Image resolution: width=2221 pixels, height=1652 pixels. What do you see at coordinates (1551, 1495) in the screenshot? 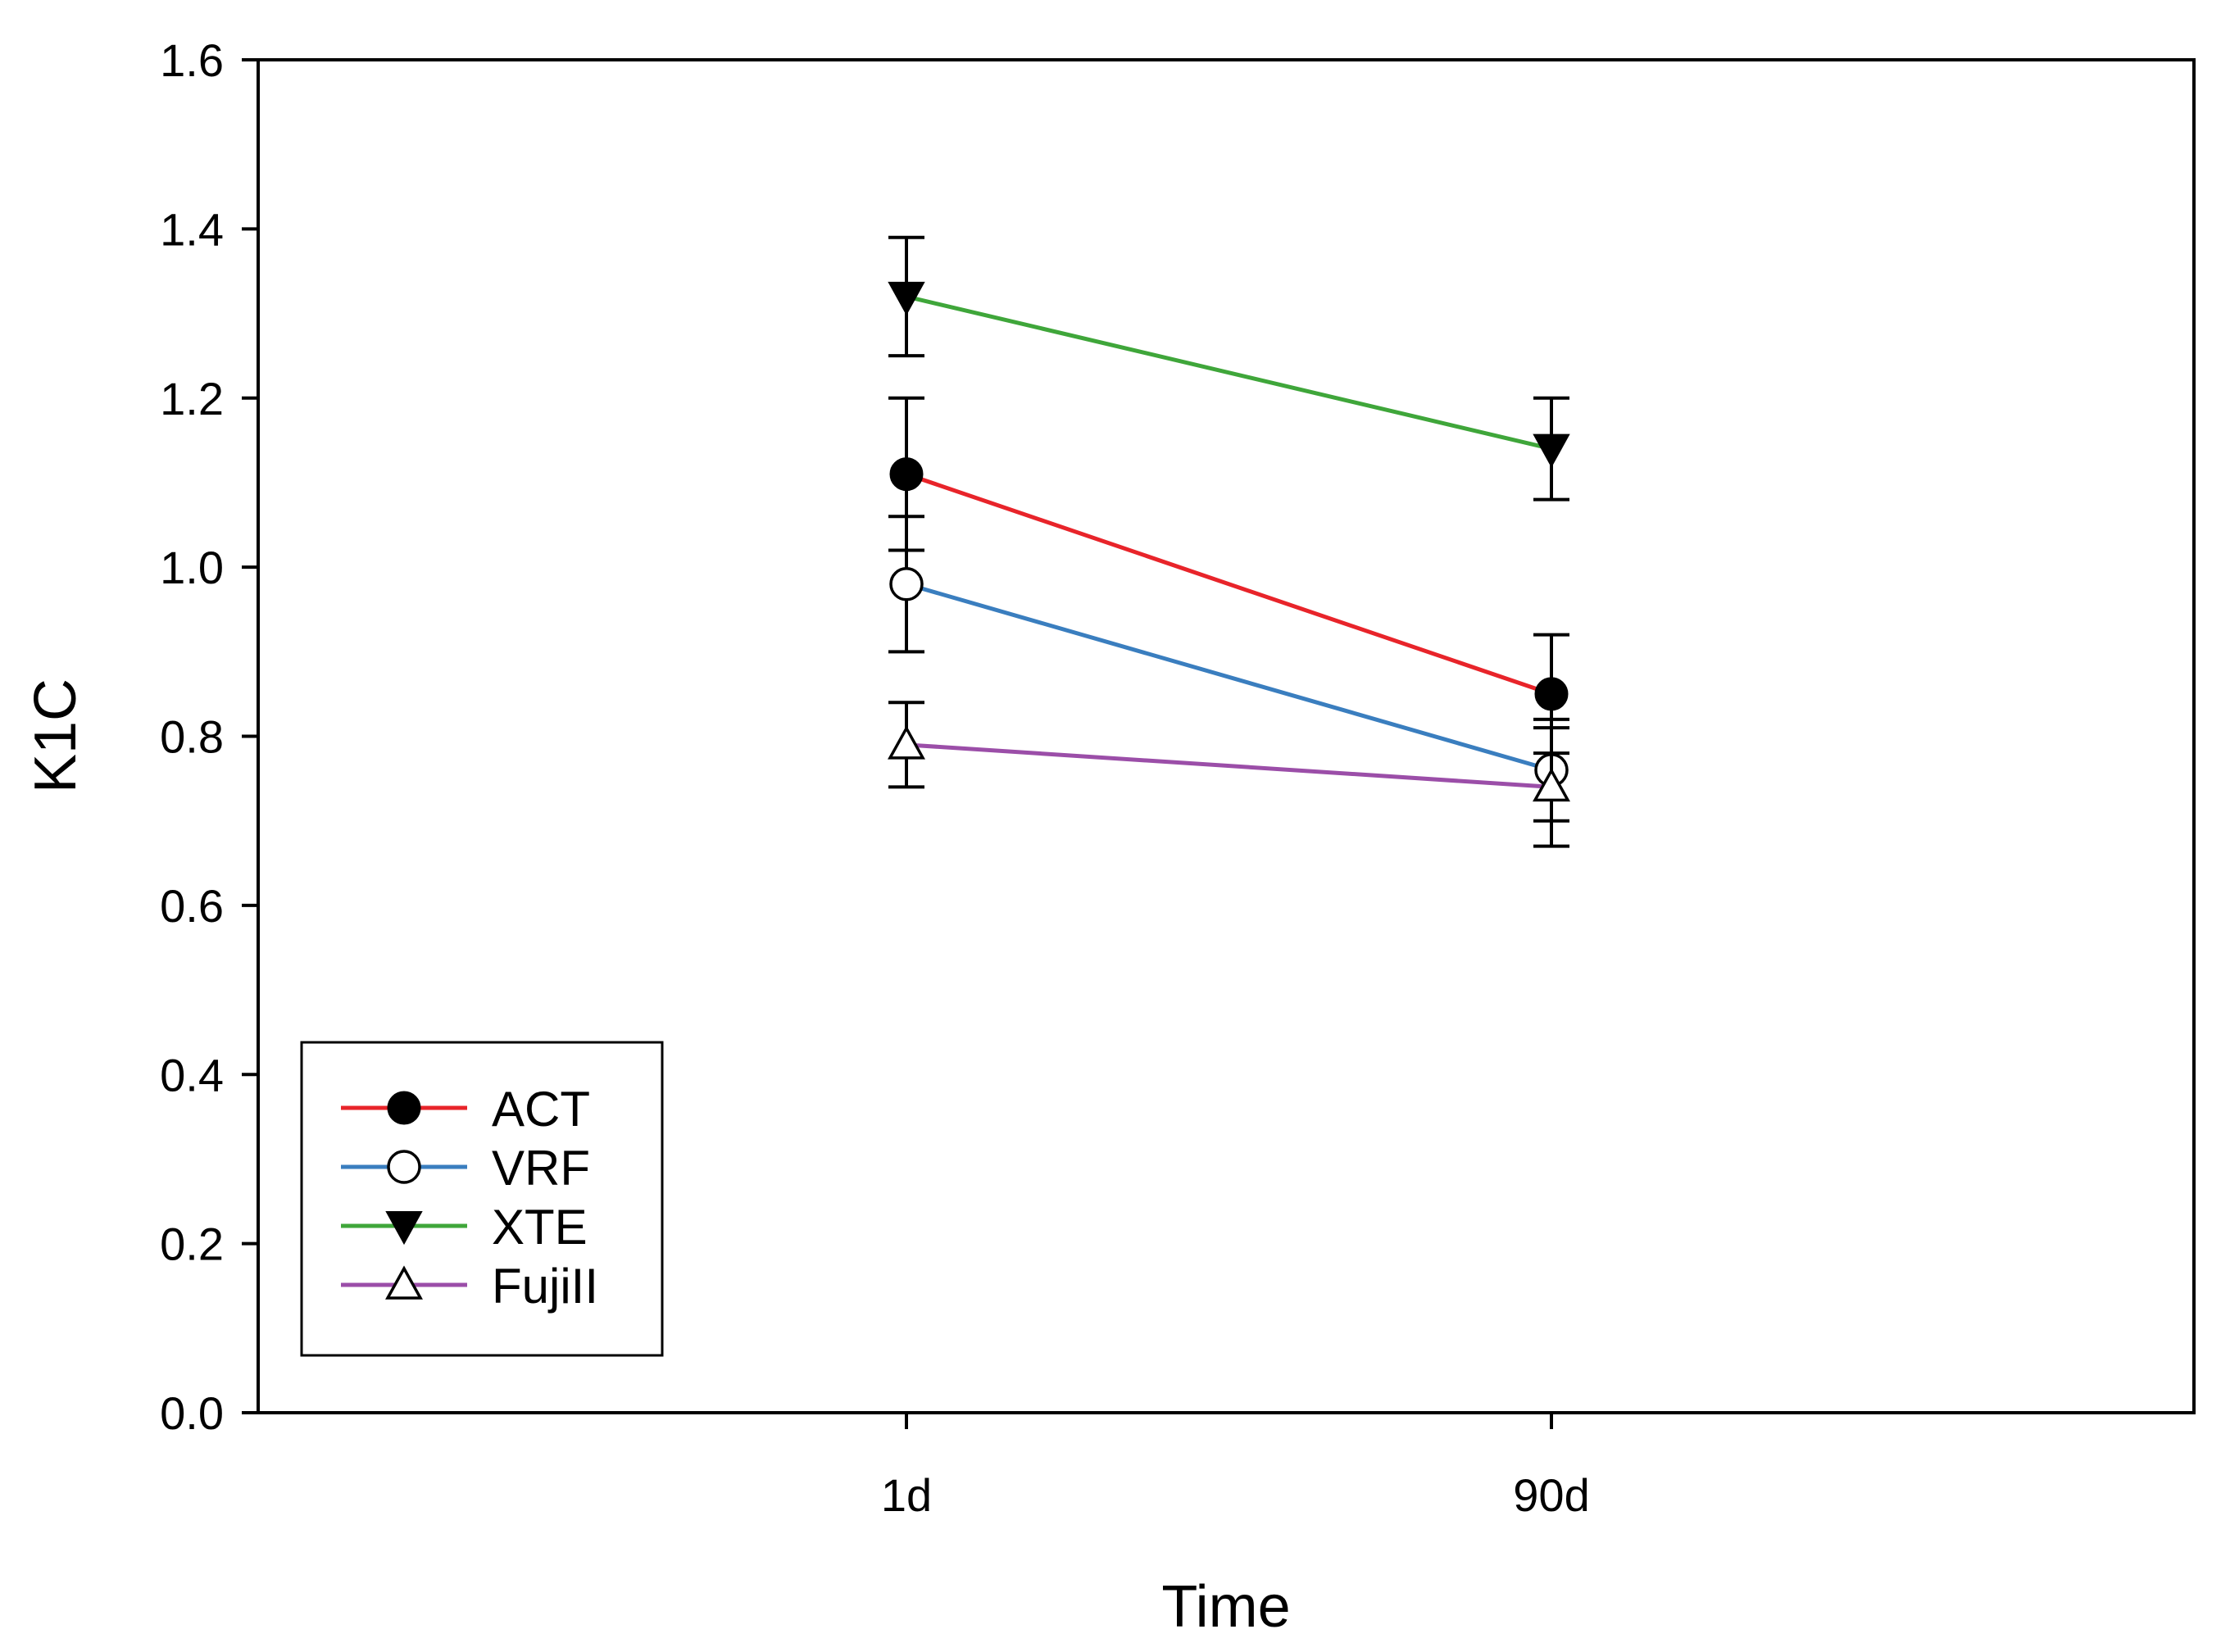
I see `x-tick-label: 90d` at bounding box center [1551, 1495].